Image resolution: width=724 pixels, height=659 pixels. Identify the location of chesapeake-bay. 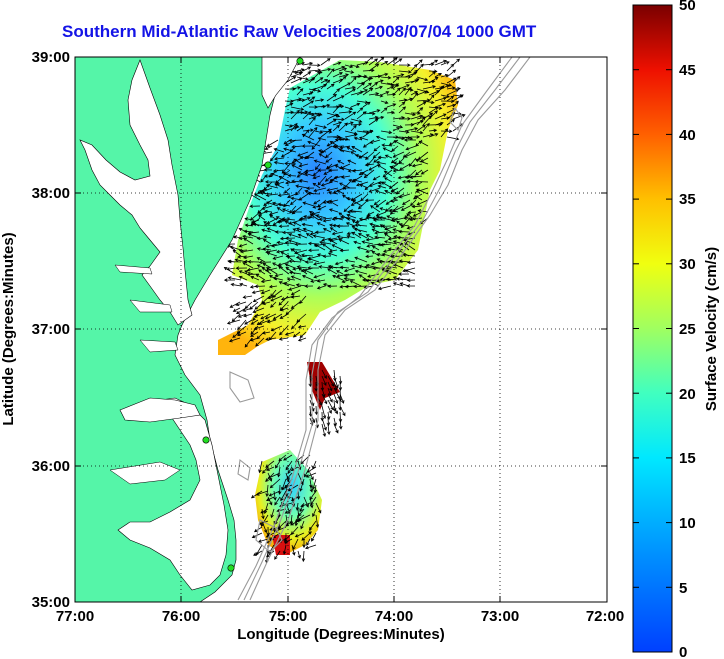
(136, 192).